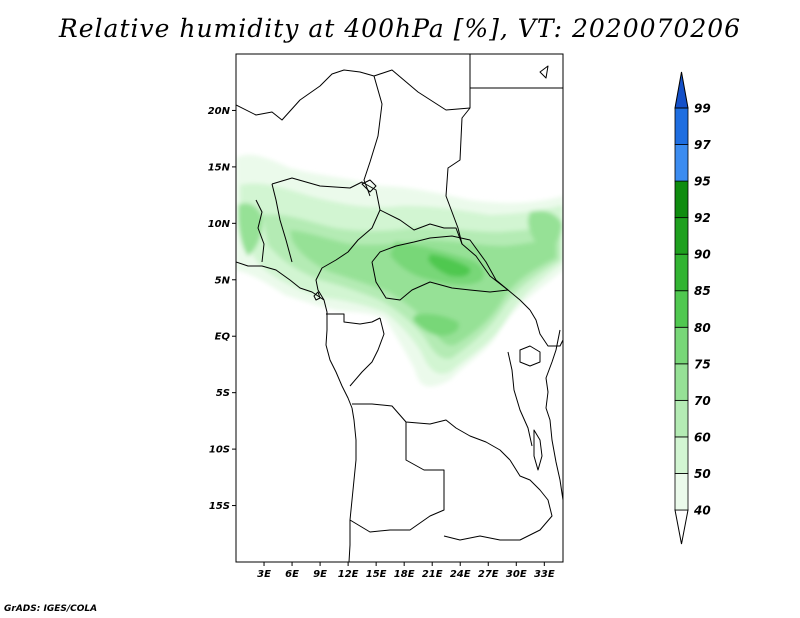  I want to click on colorbar-label: 85, so click(702, 291).